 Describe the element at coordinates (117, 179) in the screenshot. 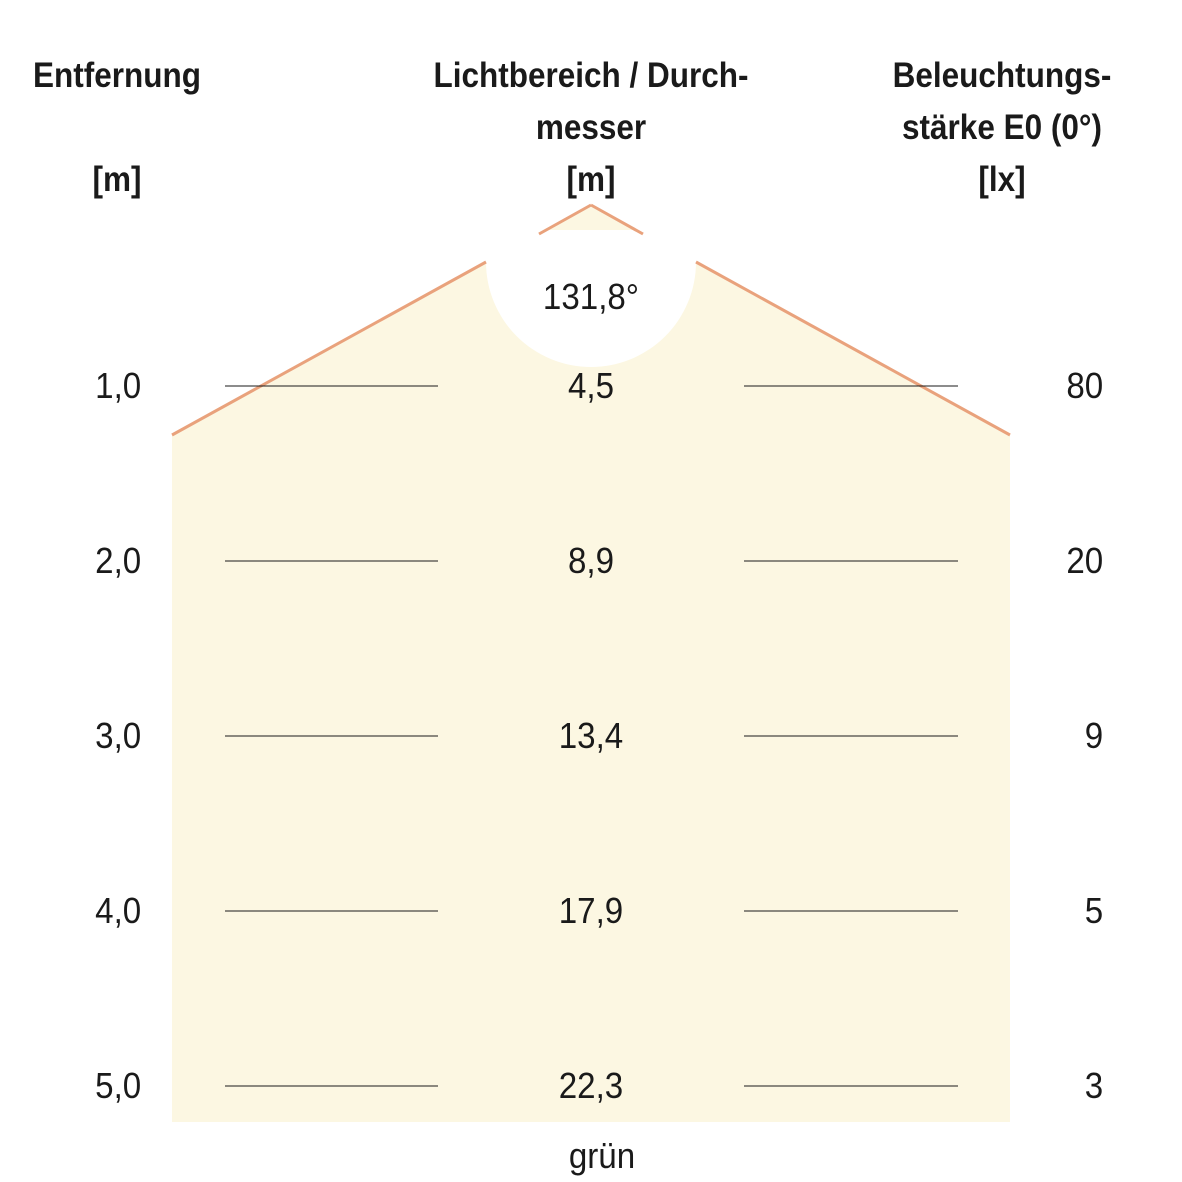

I see `distance-header-unit: [m]` at that location.